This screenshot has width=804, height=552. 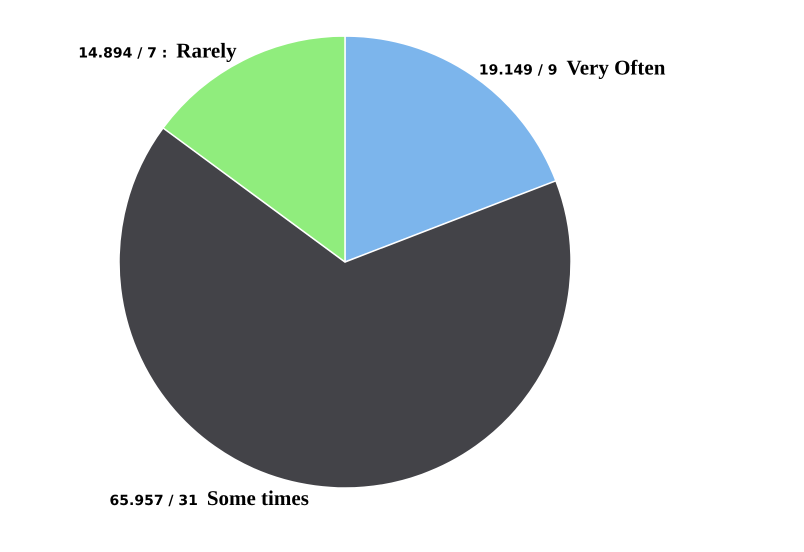 What do you see at coordinates (154, 500) in the screenshot?
I see `data-label: 65.957 / 31` at bounding box center [154, 500].